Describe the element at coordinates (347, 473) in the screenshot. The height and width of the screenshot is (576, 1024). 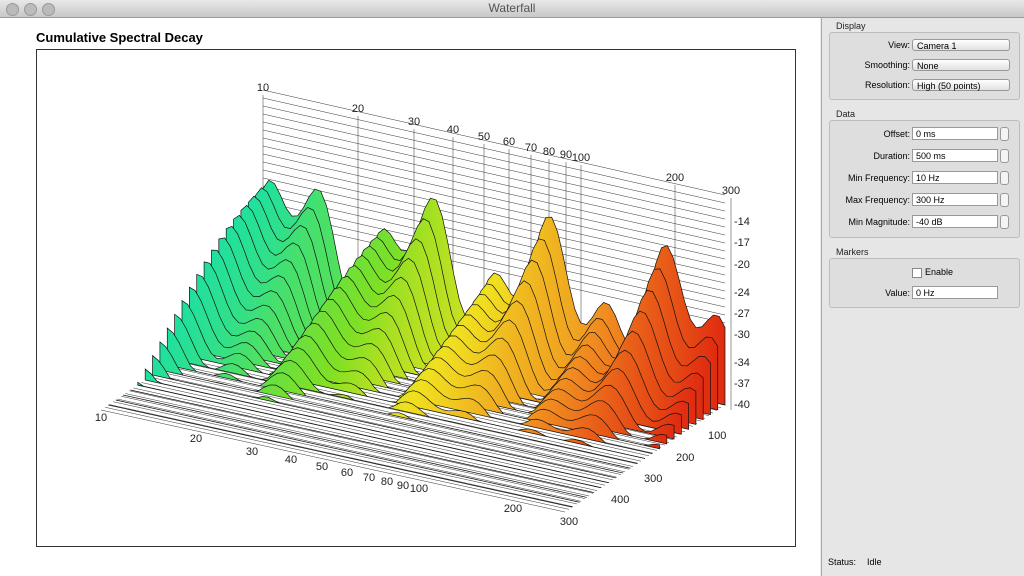
I see `tick-label: 60` at that location.